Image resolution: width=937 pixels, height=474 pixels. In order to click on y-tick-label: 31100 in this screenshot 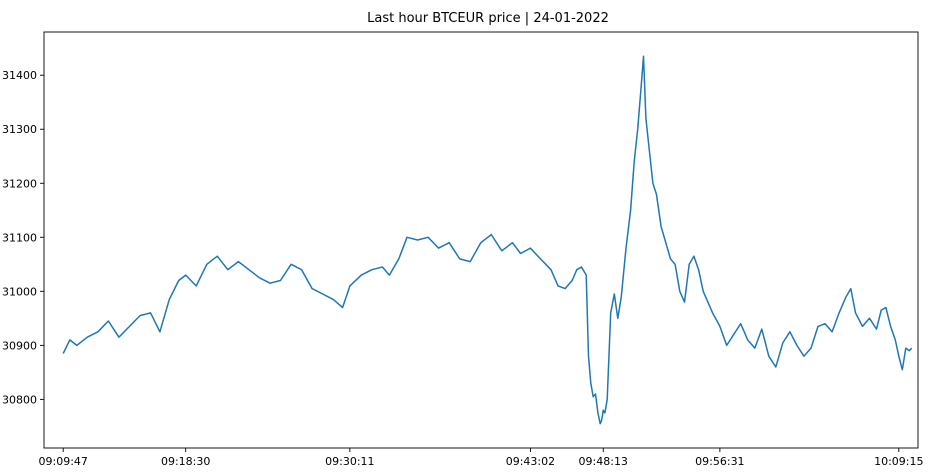, I will do `click(19, 237)`.